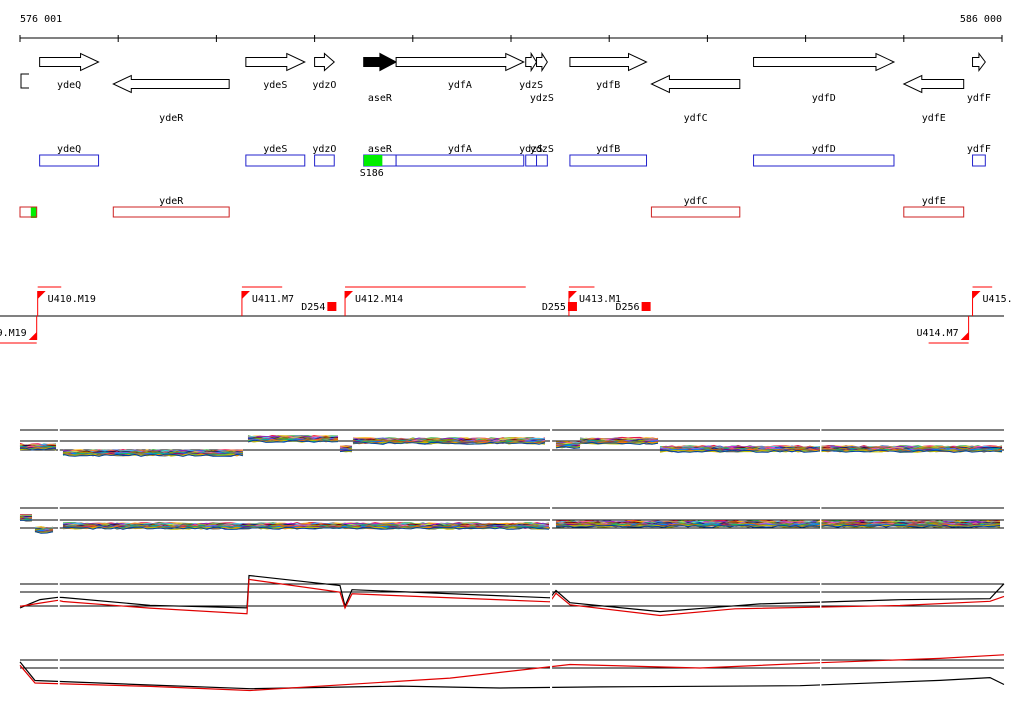 The width and height of the screenshot is (1024, 714). What do you see at coordinates (492, 207) in the screenshot?
I see `reverse-gene-box-track: ydeR ydfC ydfE` at bounding box center [492, 207].